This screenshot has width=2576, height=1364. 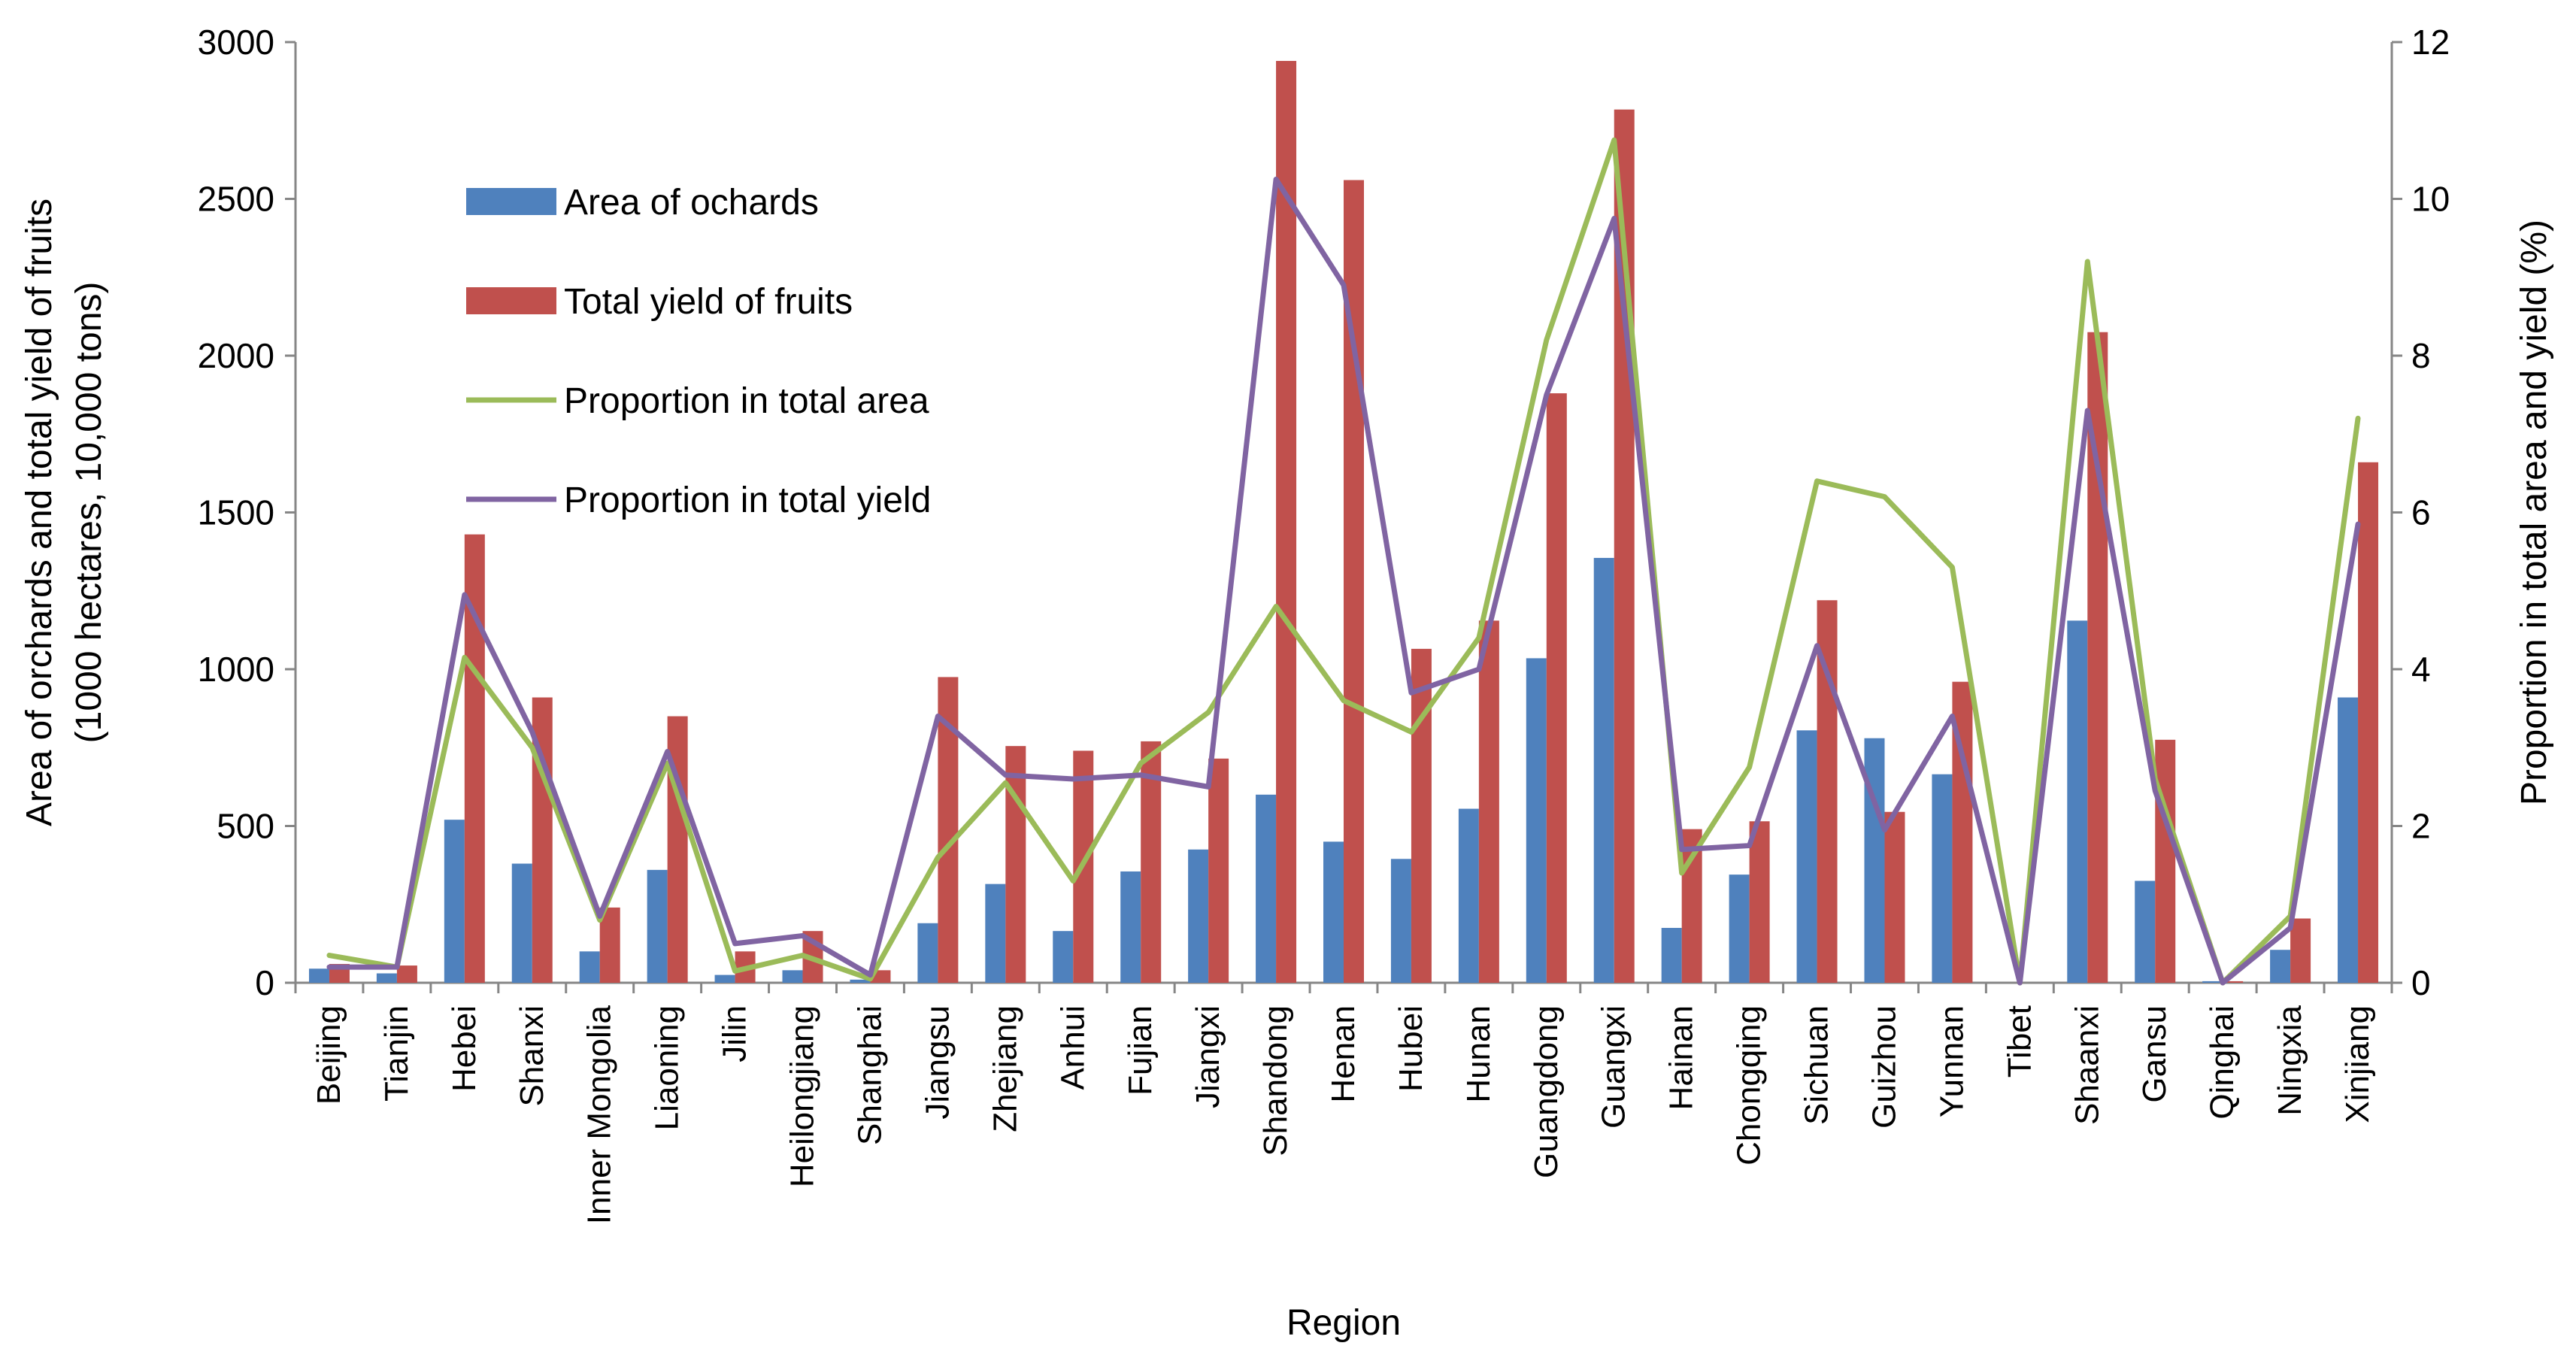 I want to click on y-left-tick-label: 2500, so click(x=236, y=199).